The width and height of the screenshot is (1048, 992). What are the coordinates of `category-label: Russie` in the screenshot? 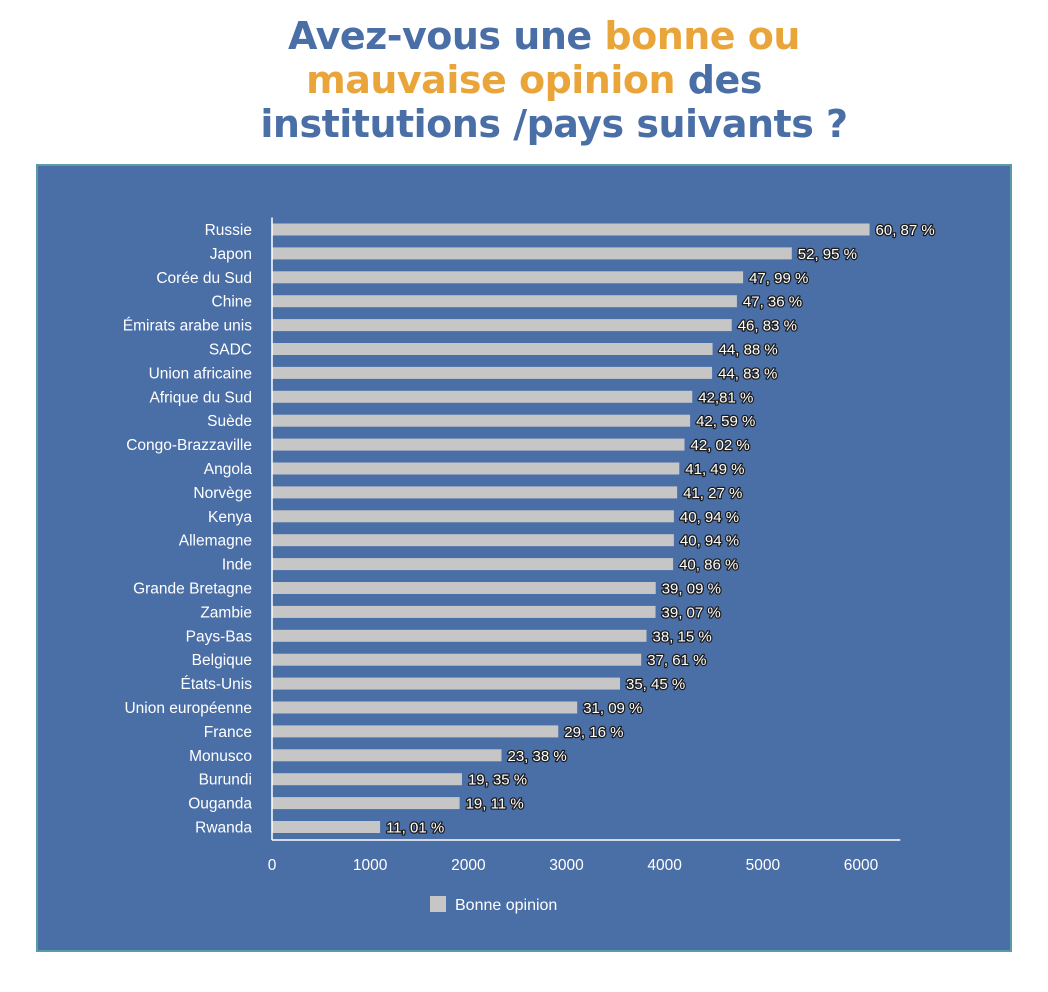 It's located at (228, 230).